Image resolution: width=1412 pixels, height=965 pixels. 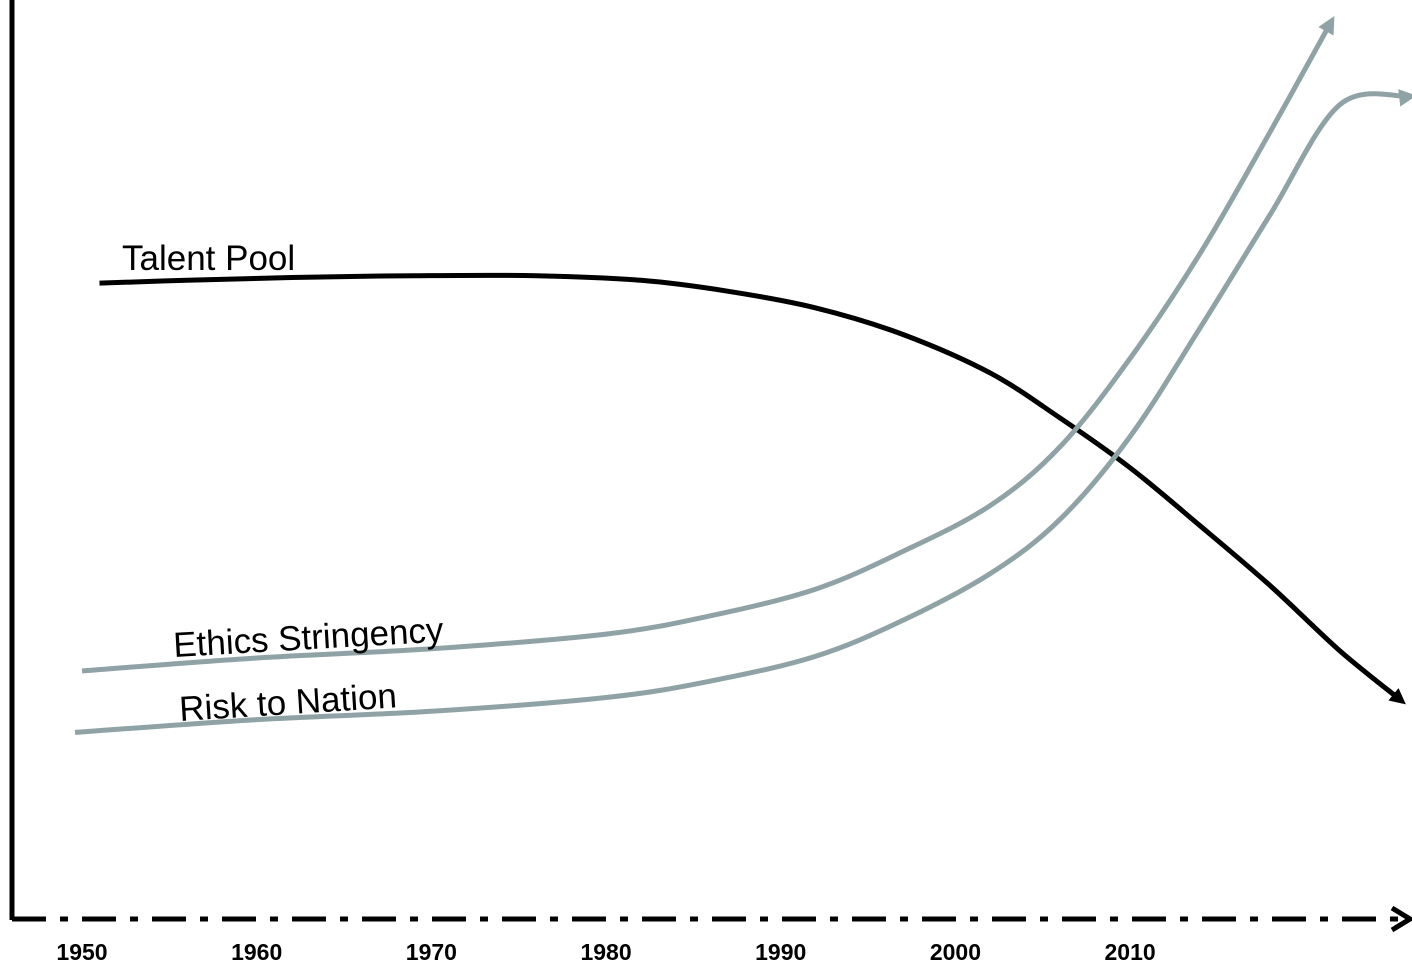 I want to click on series-label-ethics-stringency: Ethics Stringency, so click(x=308, y=637).